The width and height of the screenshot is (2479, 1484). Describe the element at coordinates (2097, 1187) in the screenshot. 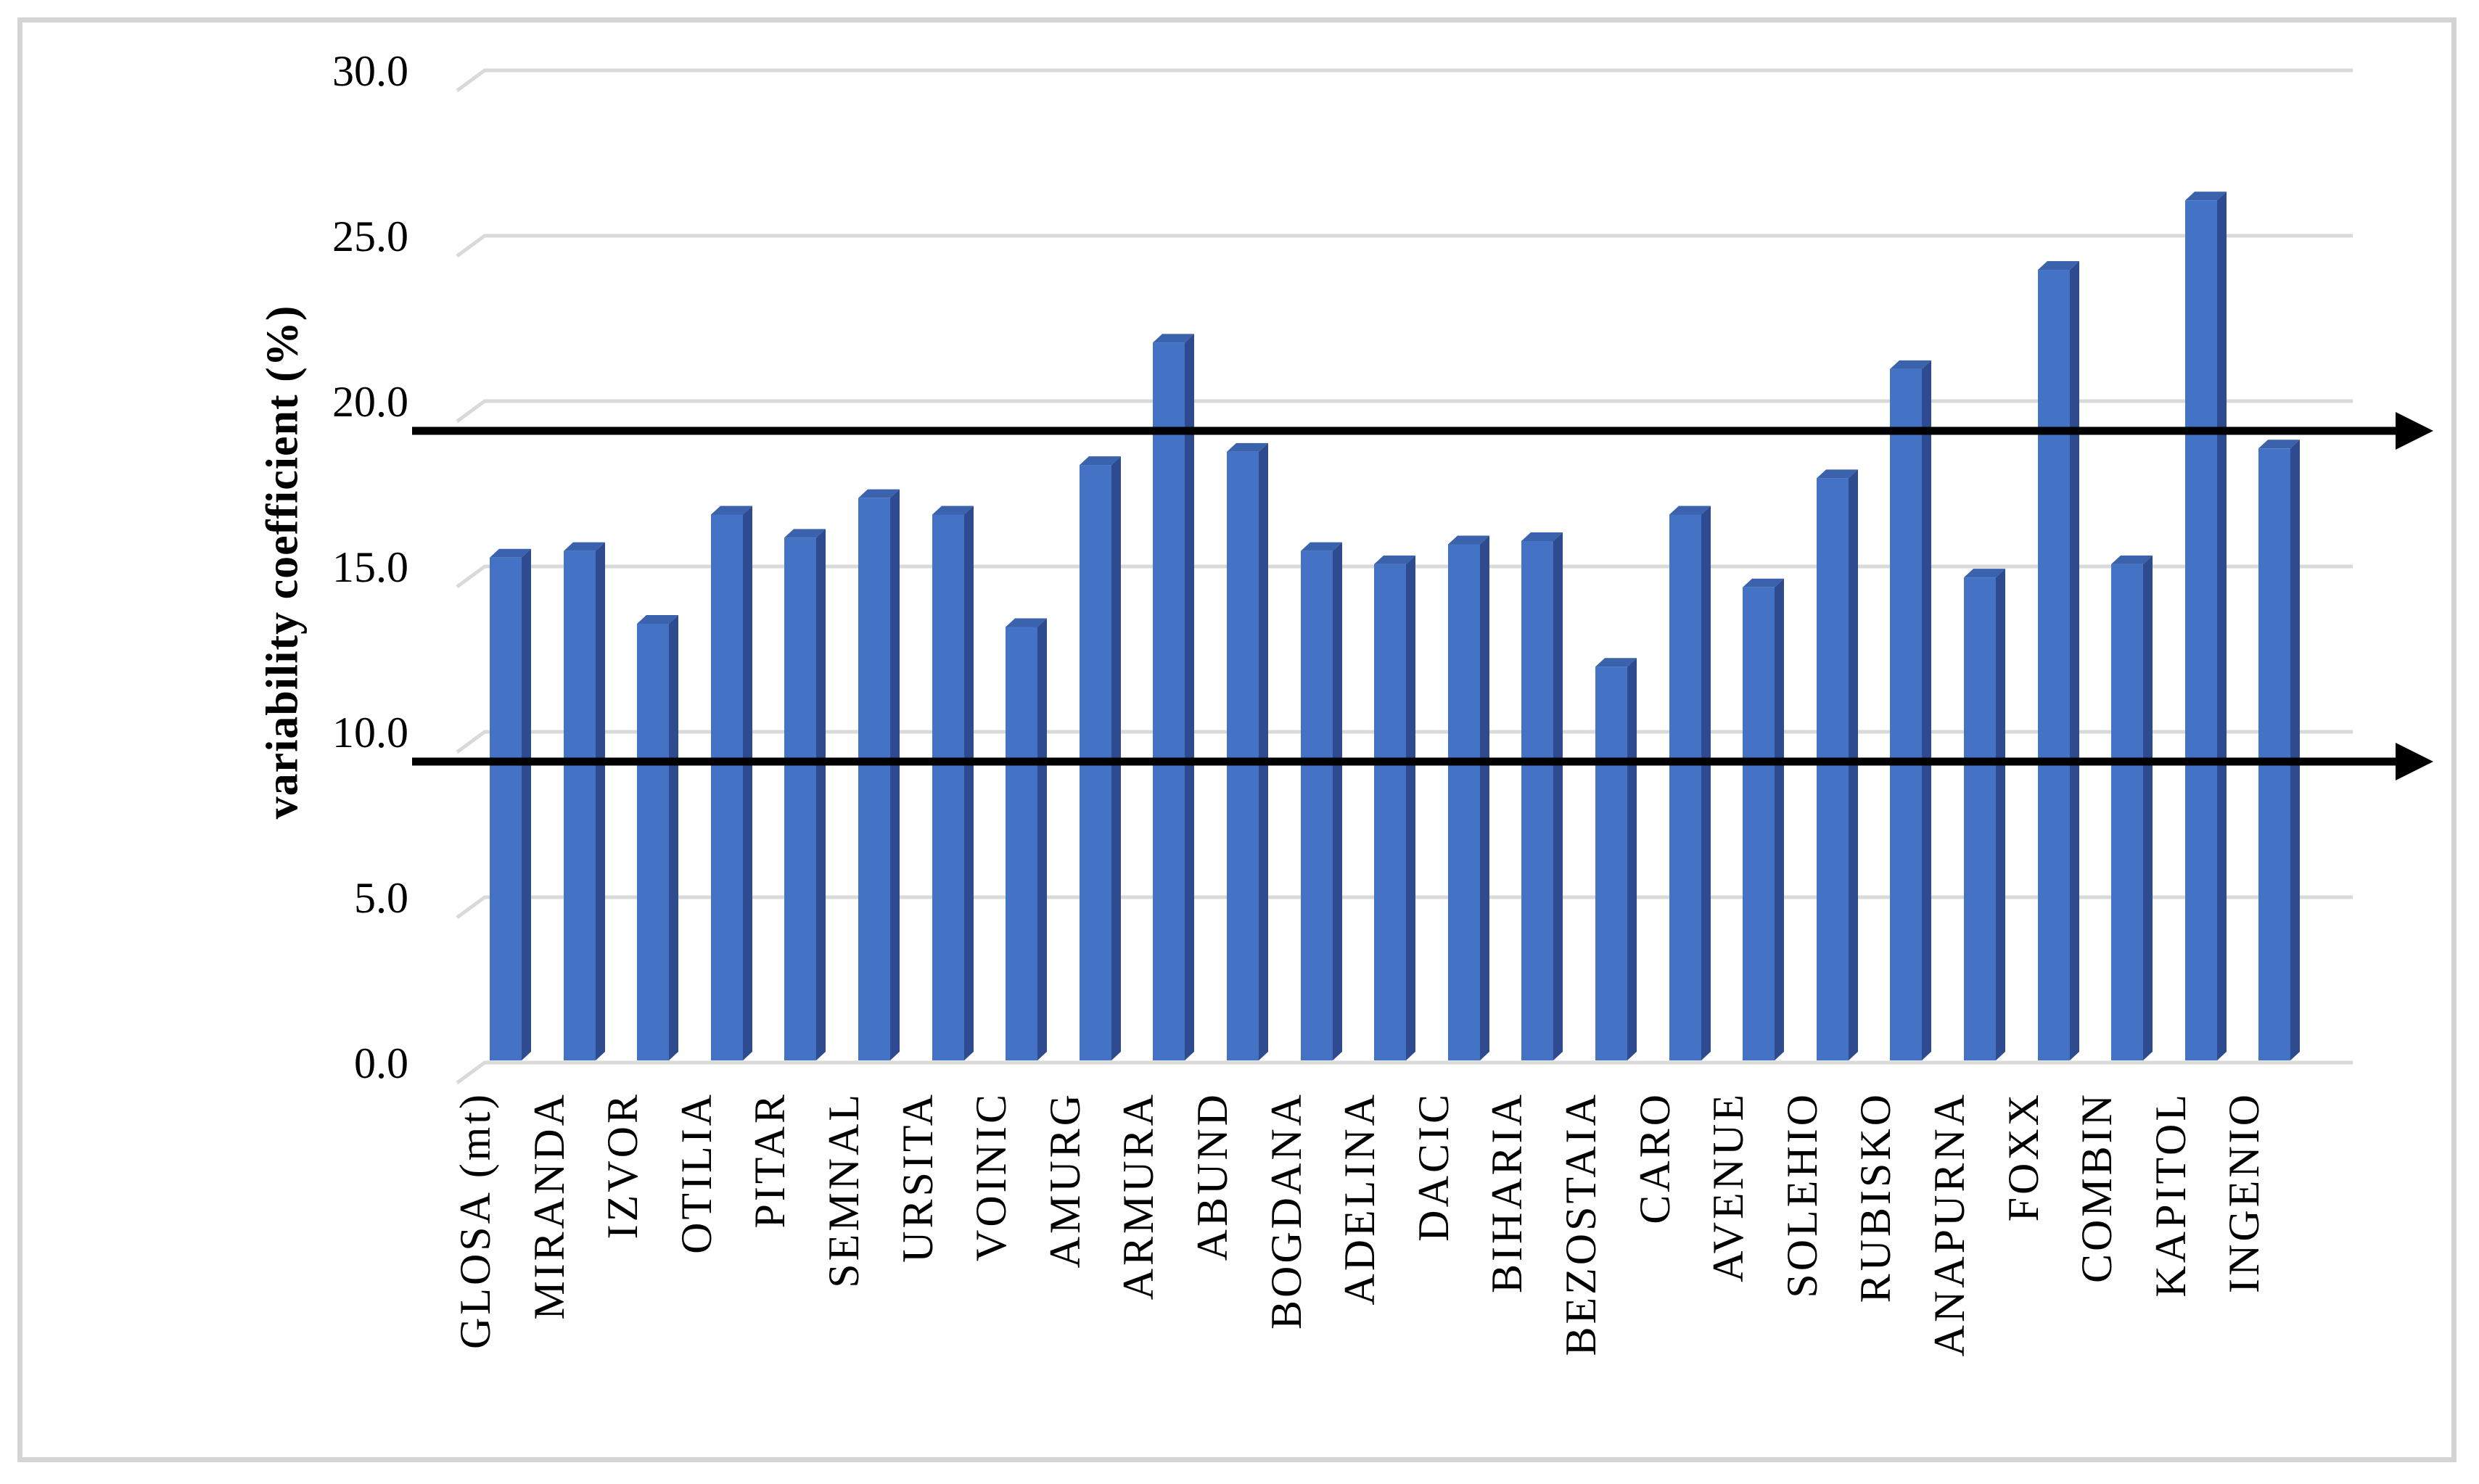

I see `x-category-label: COMBIN` at that location.